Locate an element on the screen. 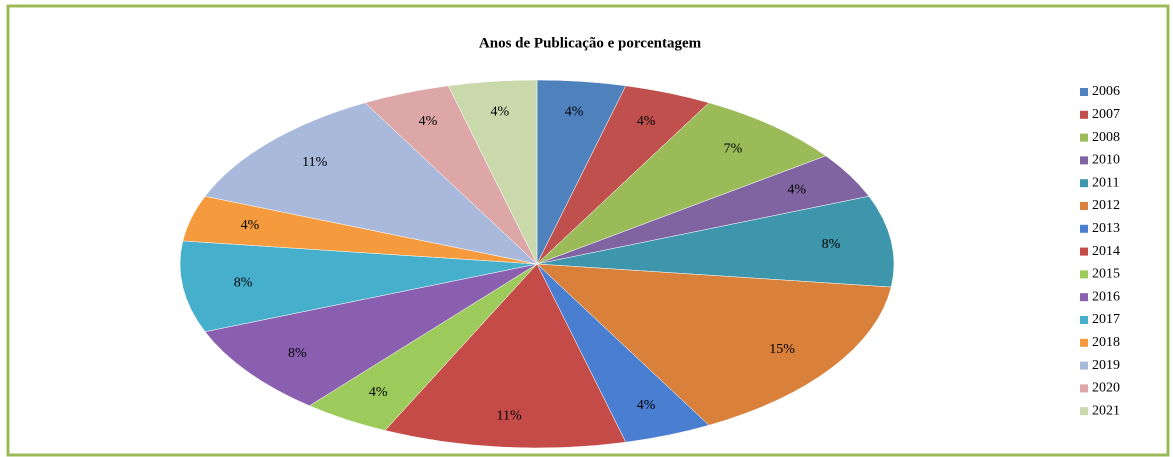  legend-label: 2014 is located at coordinates (1106, 251).